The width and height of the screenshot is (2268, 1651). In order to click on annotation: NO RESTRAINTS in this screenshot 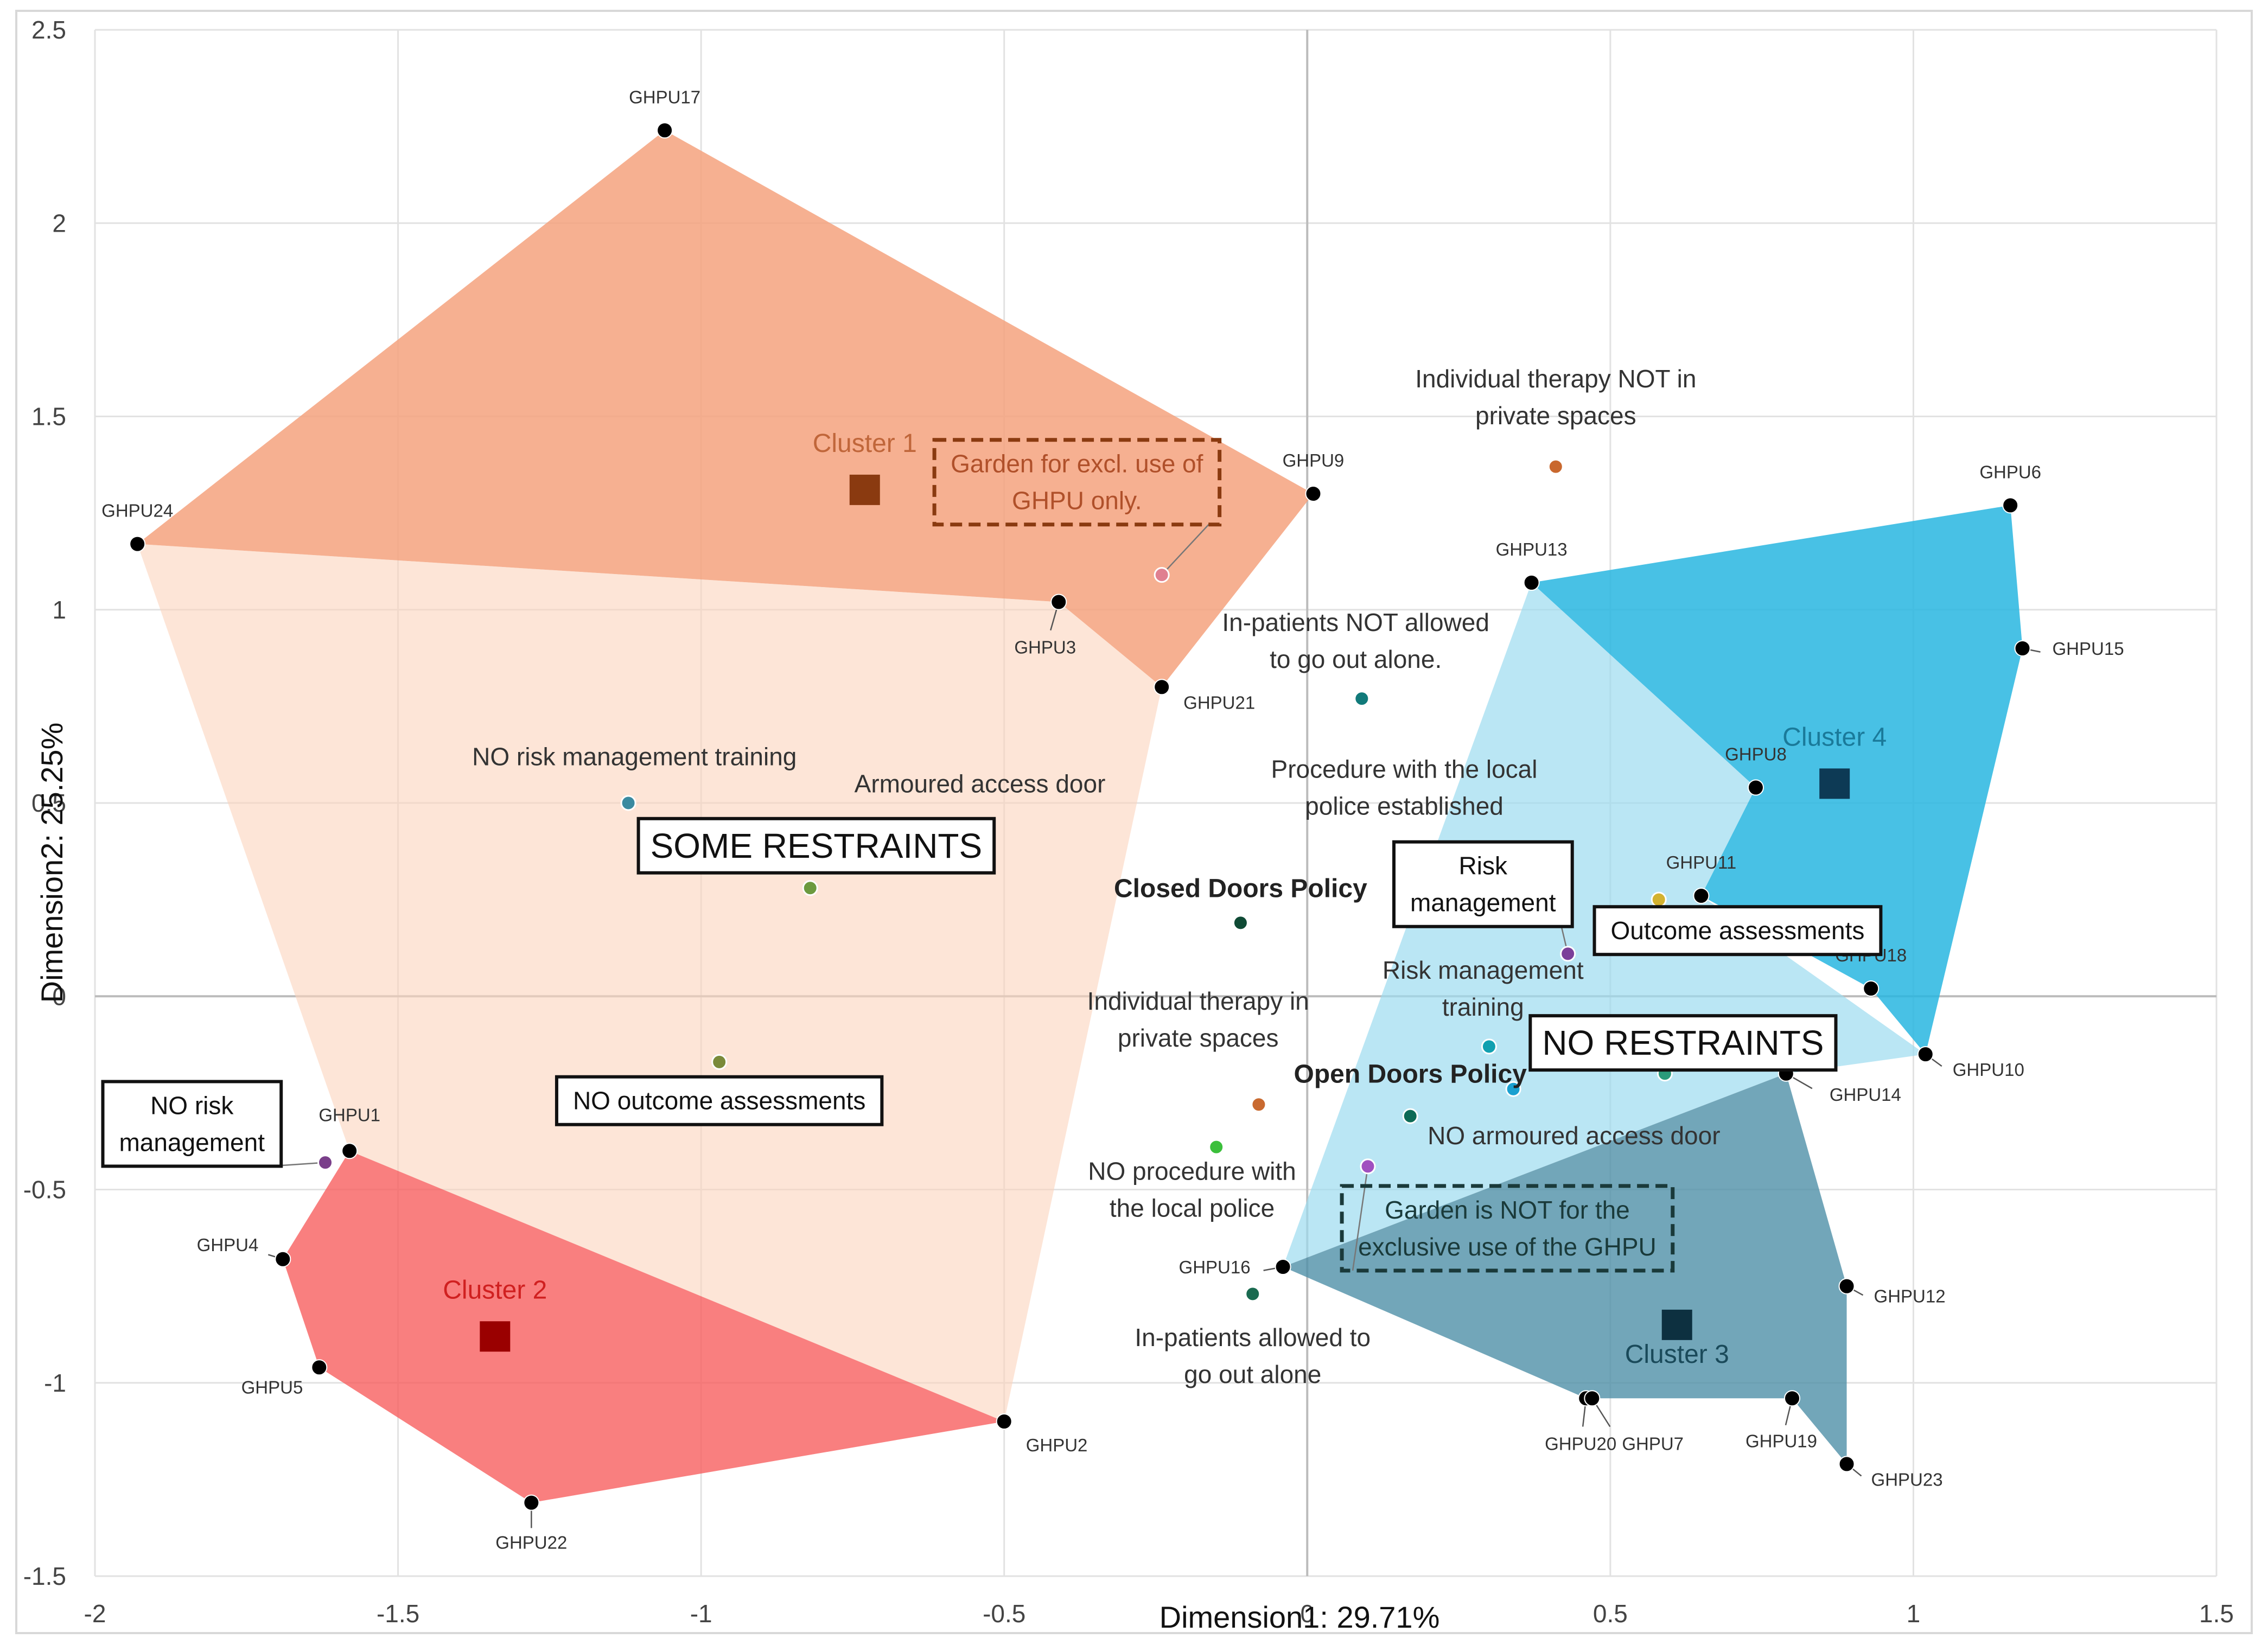, I will do `click(1683, 1043)`.